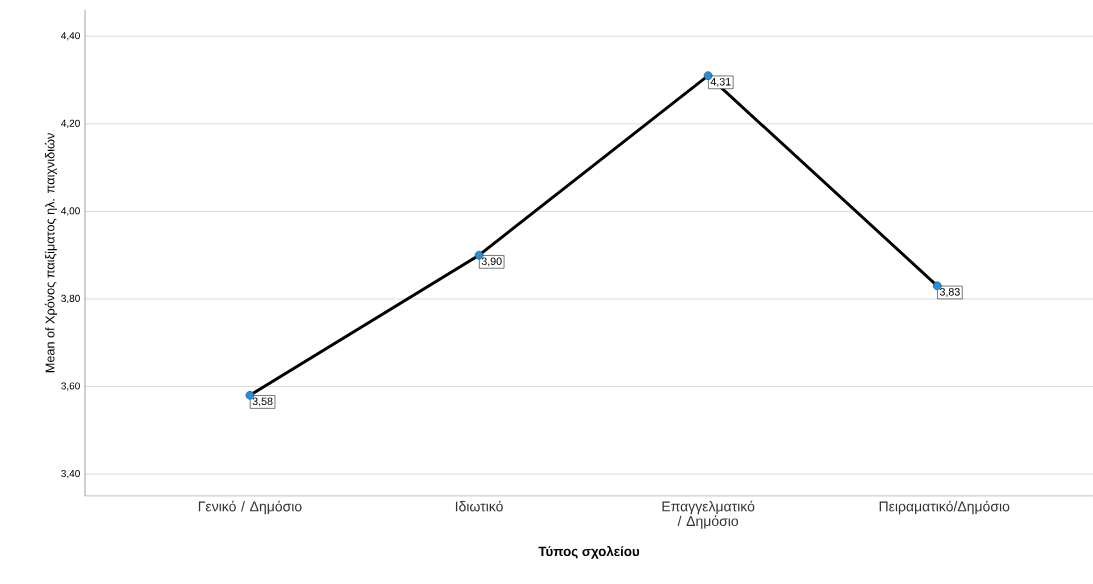  I want to click on x-tick-label: Πειραματικό/Δημόσιο, so click(944, 507).